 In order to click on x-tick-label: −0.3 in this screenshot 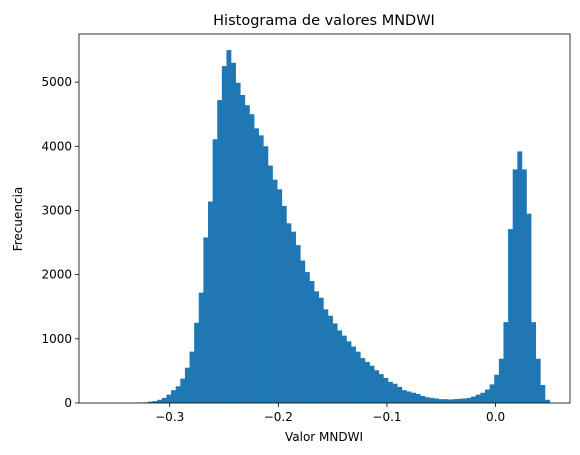, I will do `click(169, 417)`.